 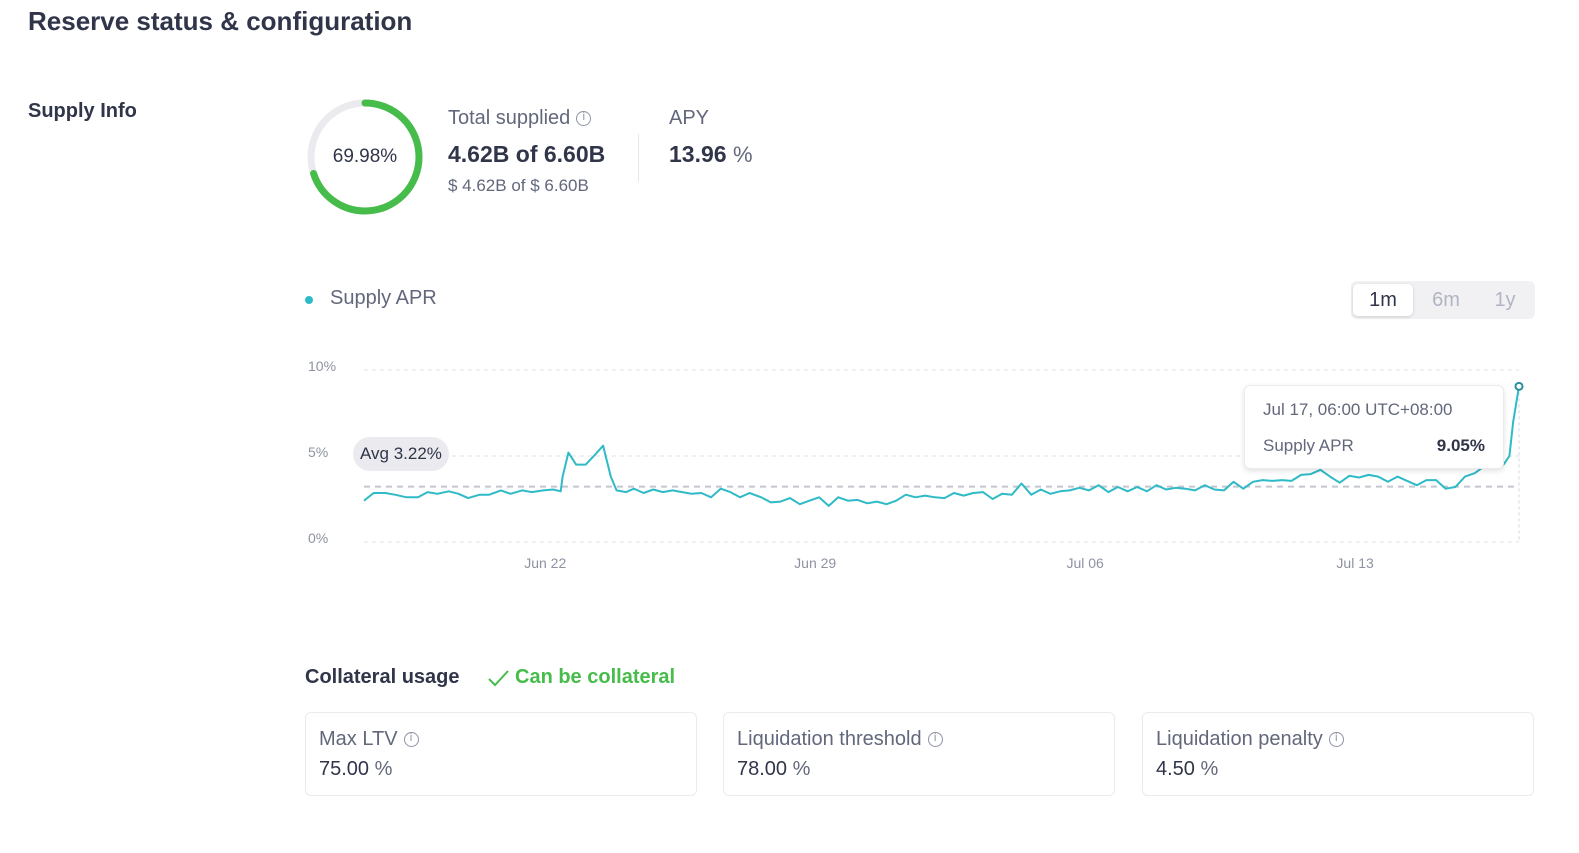 What do you see at coordinates (309, 300) in the screenshot?
I see `legend-dot-icon` at bounding box center [309, 300].